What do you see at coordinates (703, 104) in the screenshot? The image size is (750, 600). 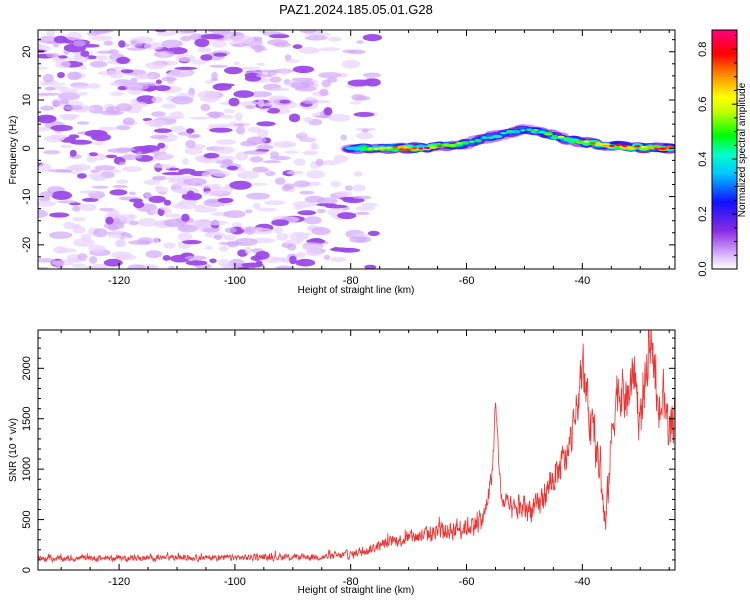 I see `colorbar-tick-label: 0.6` at bounding box center [703, 104].